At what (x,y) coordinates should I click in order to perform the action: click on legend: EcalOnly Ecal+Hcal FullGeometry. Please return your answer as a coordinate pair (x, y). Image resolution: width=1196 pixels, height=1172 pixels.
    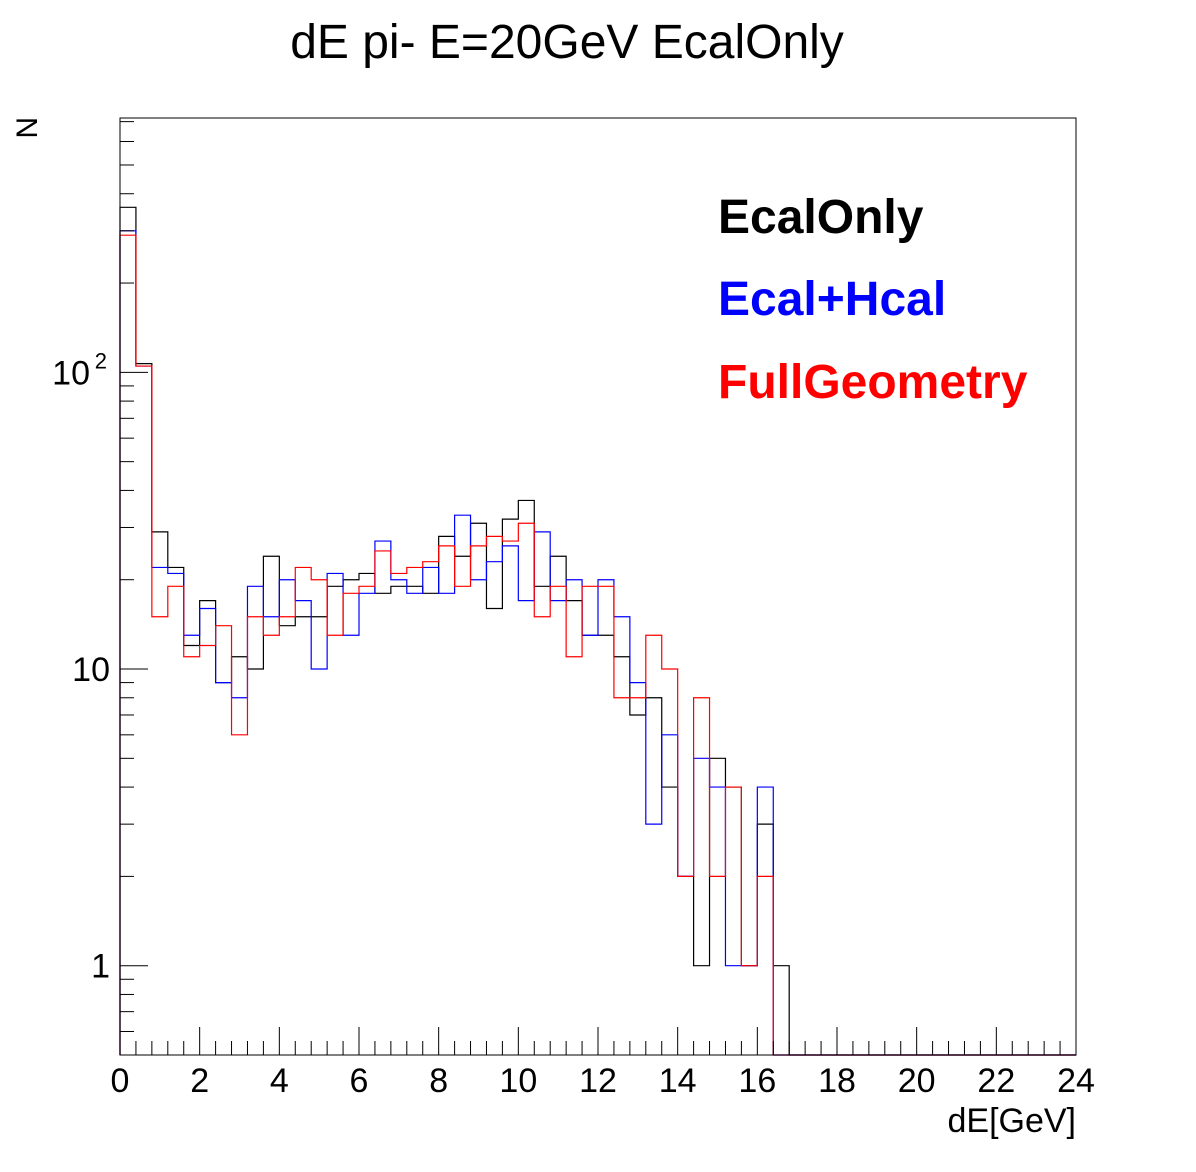
    Looking at the image, I should click on (873, 300).